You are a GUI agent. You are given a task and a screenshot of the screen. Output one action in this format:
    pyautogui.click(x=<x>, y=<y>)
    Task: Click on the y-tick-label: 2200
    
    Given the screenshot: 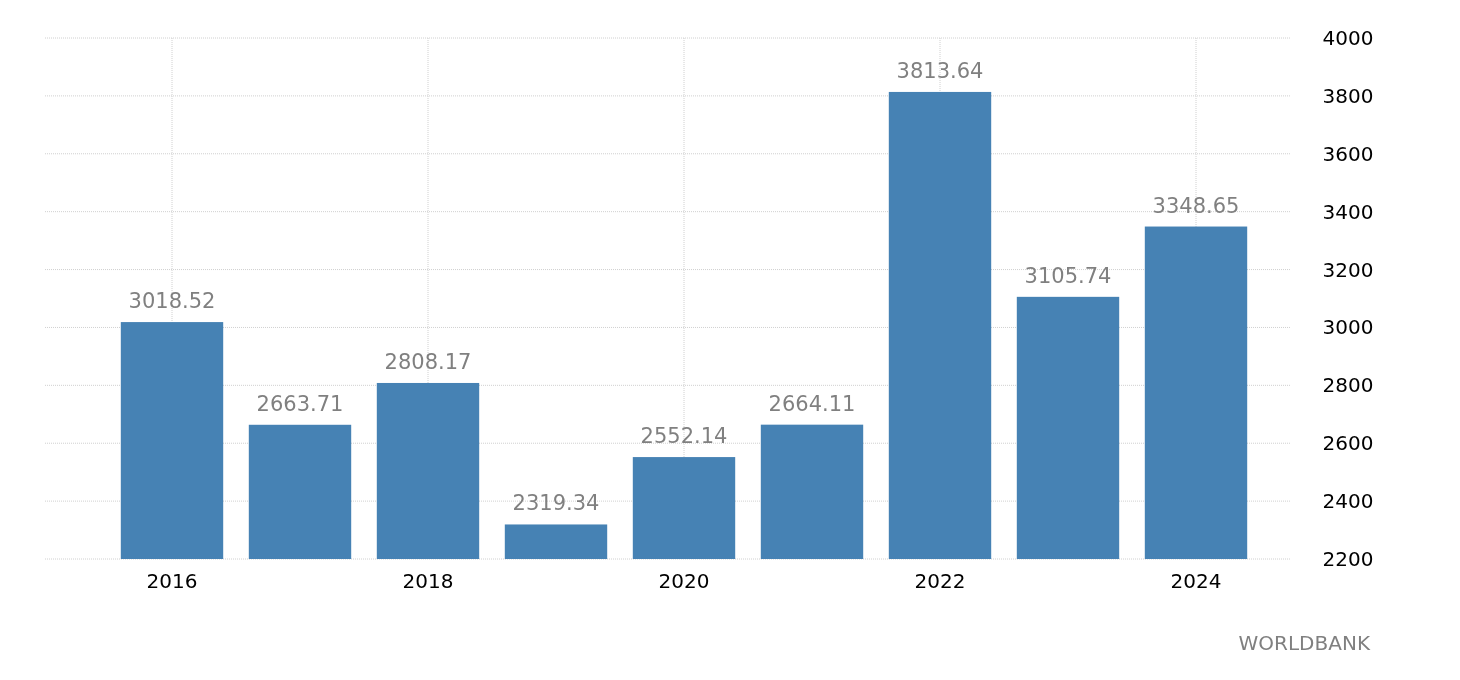 What is the action you would take?
    pyautogui.click(x=1348, y=559)
    